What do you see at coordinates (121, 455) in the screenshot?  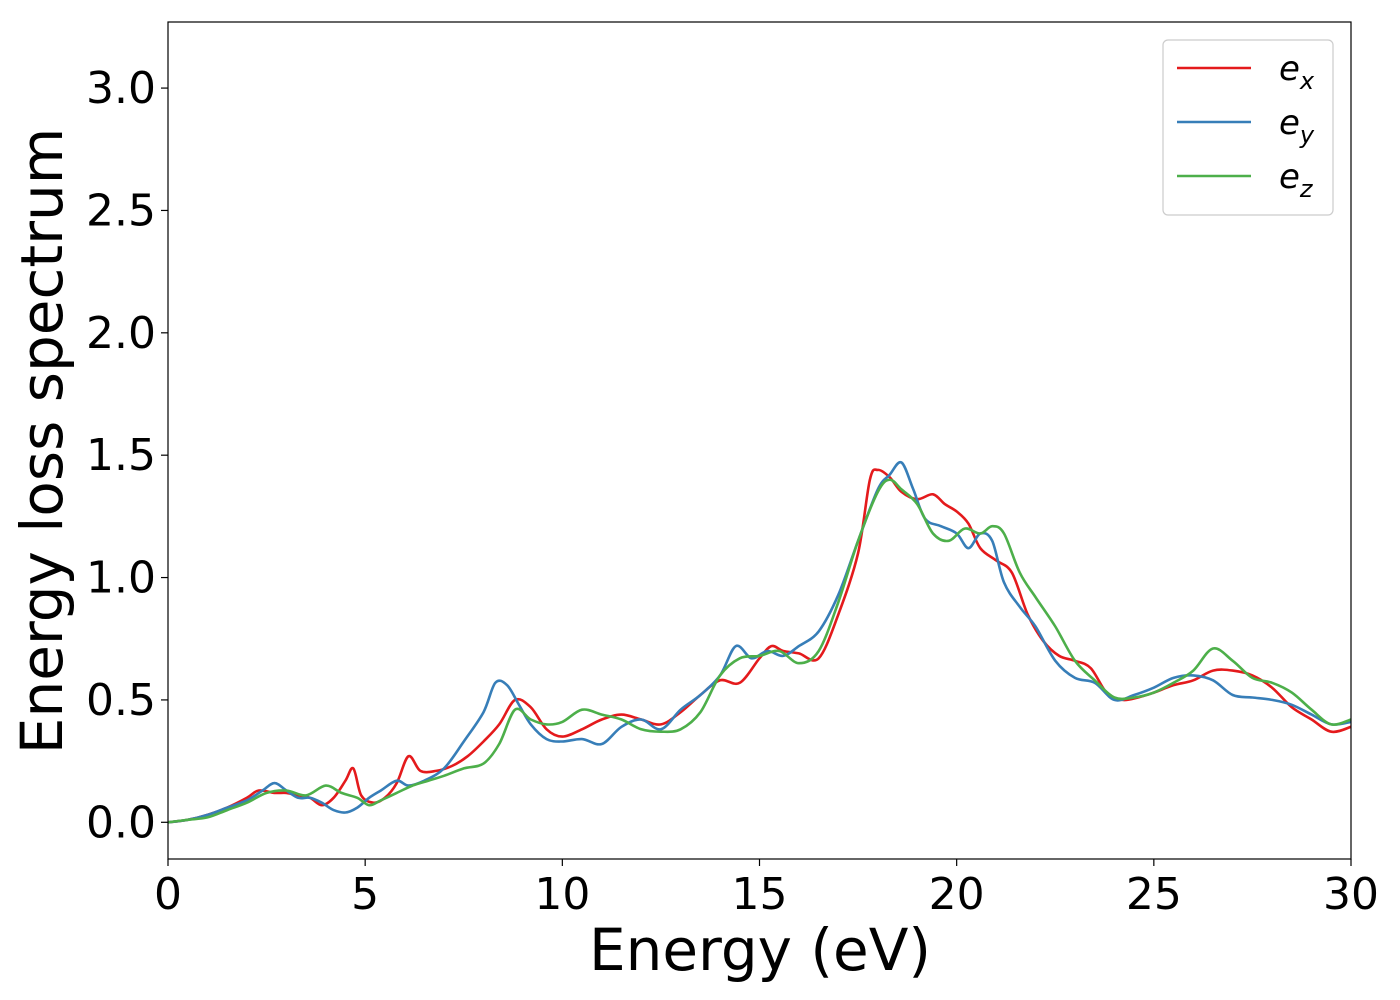 I see `y-tick-label: 1.5` at bounding box center [121, 455].